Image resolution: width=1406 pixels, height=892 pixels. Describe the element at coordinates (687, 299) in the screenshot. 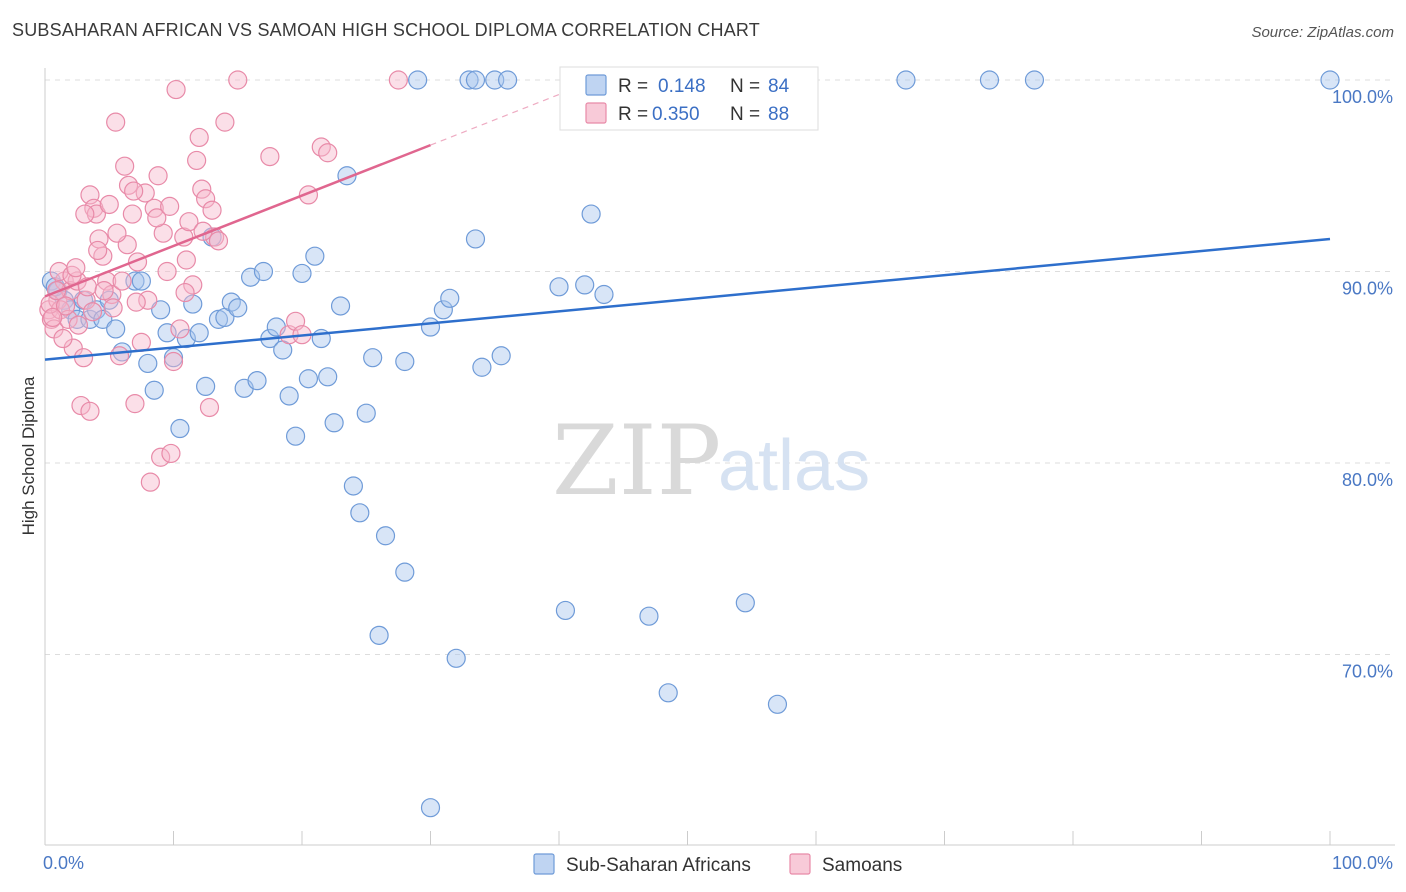

I see `trend-line-subsaharan` at that location.